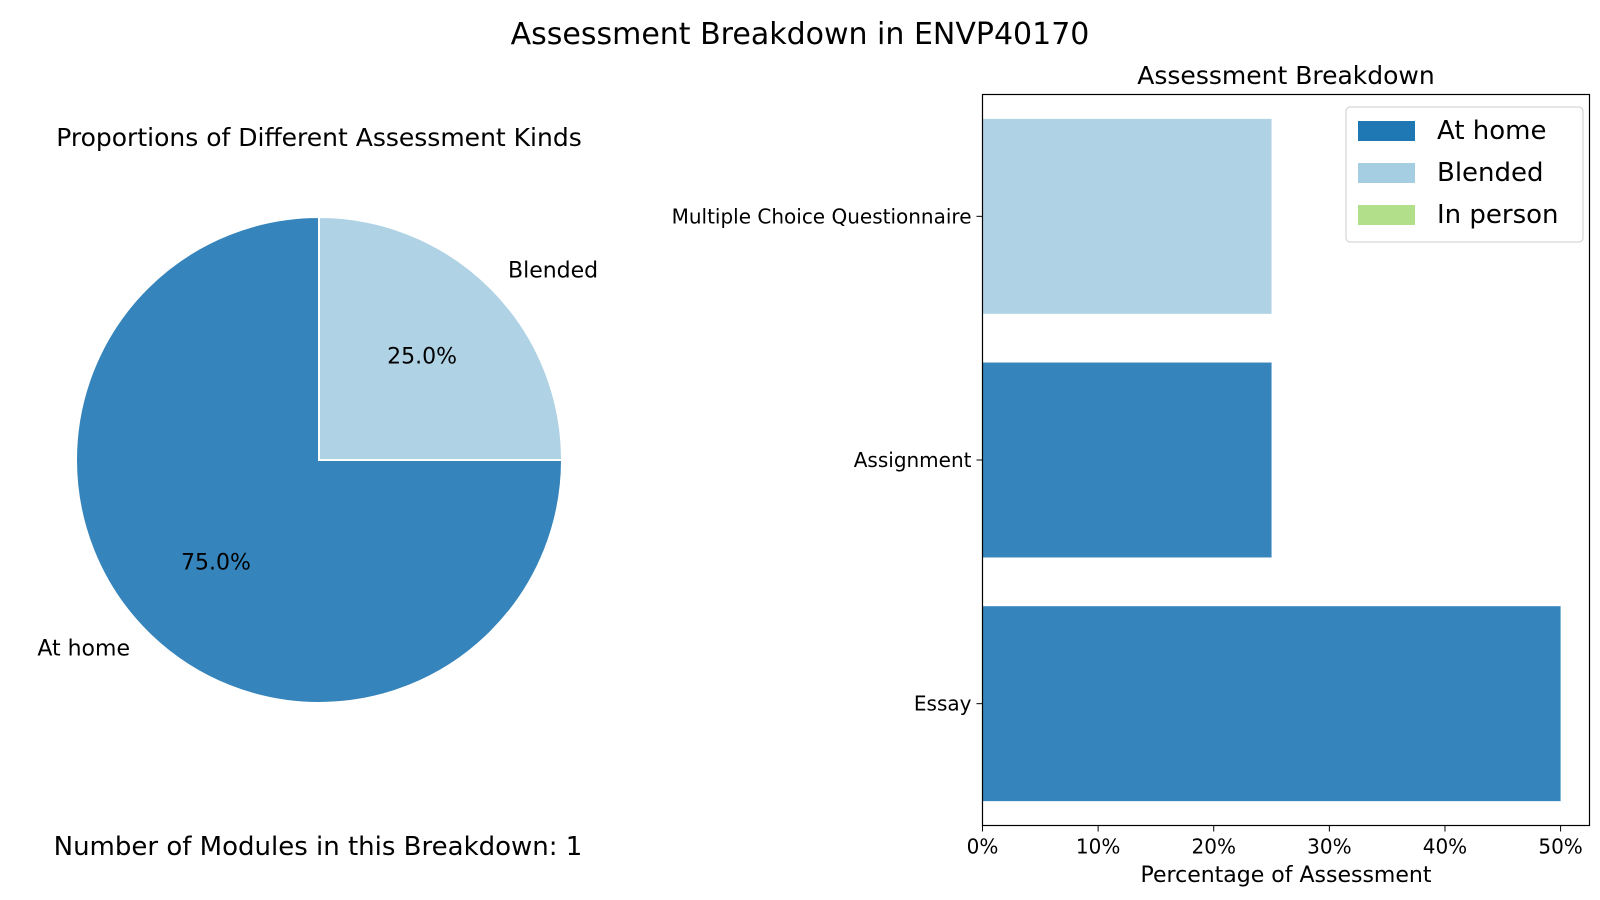 This screenshot has height=900, width=1600. I want to click on bar-essay, so click(1271, 704).